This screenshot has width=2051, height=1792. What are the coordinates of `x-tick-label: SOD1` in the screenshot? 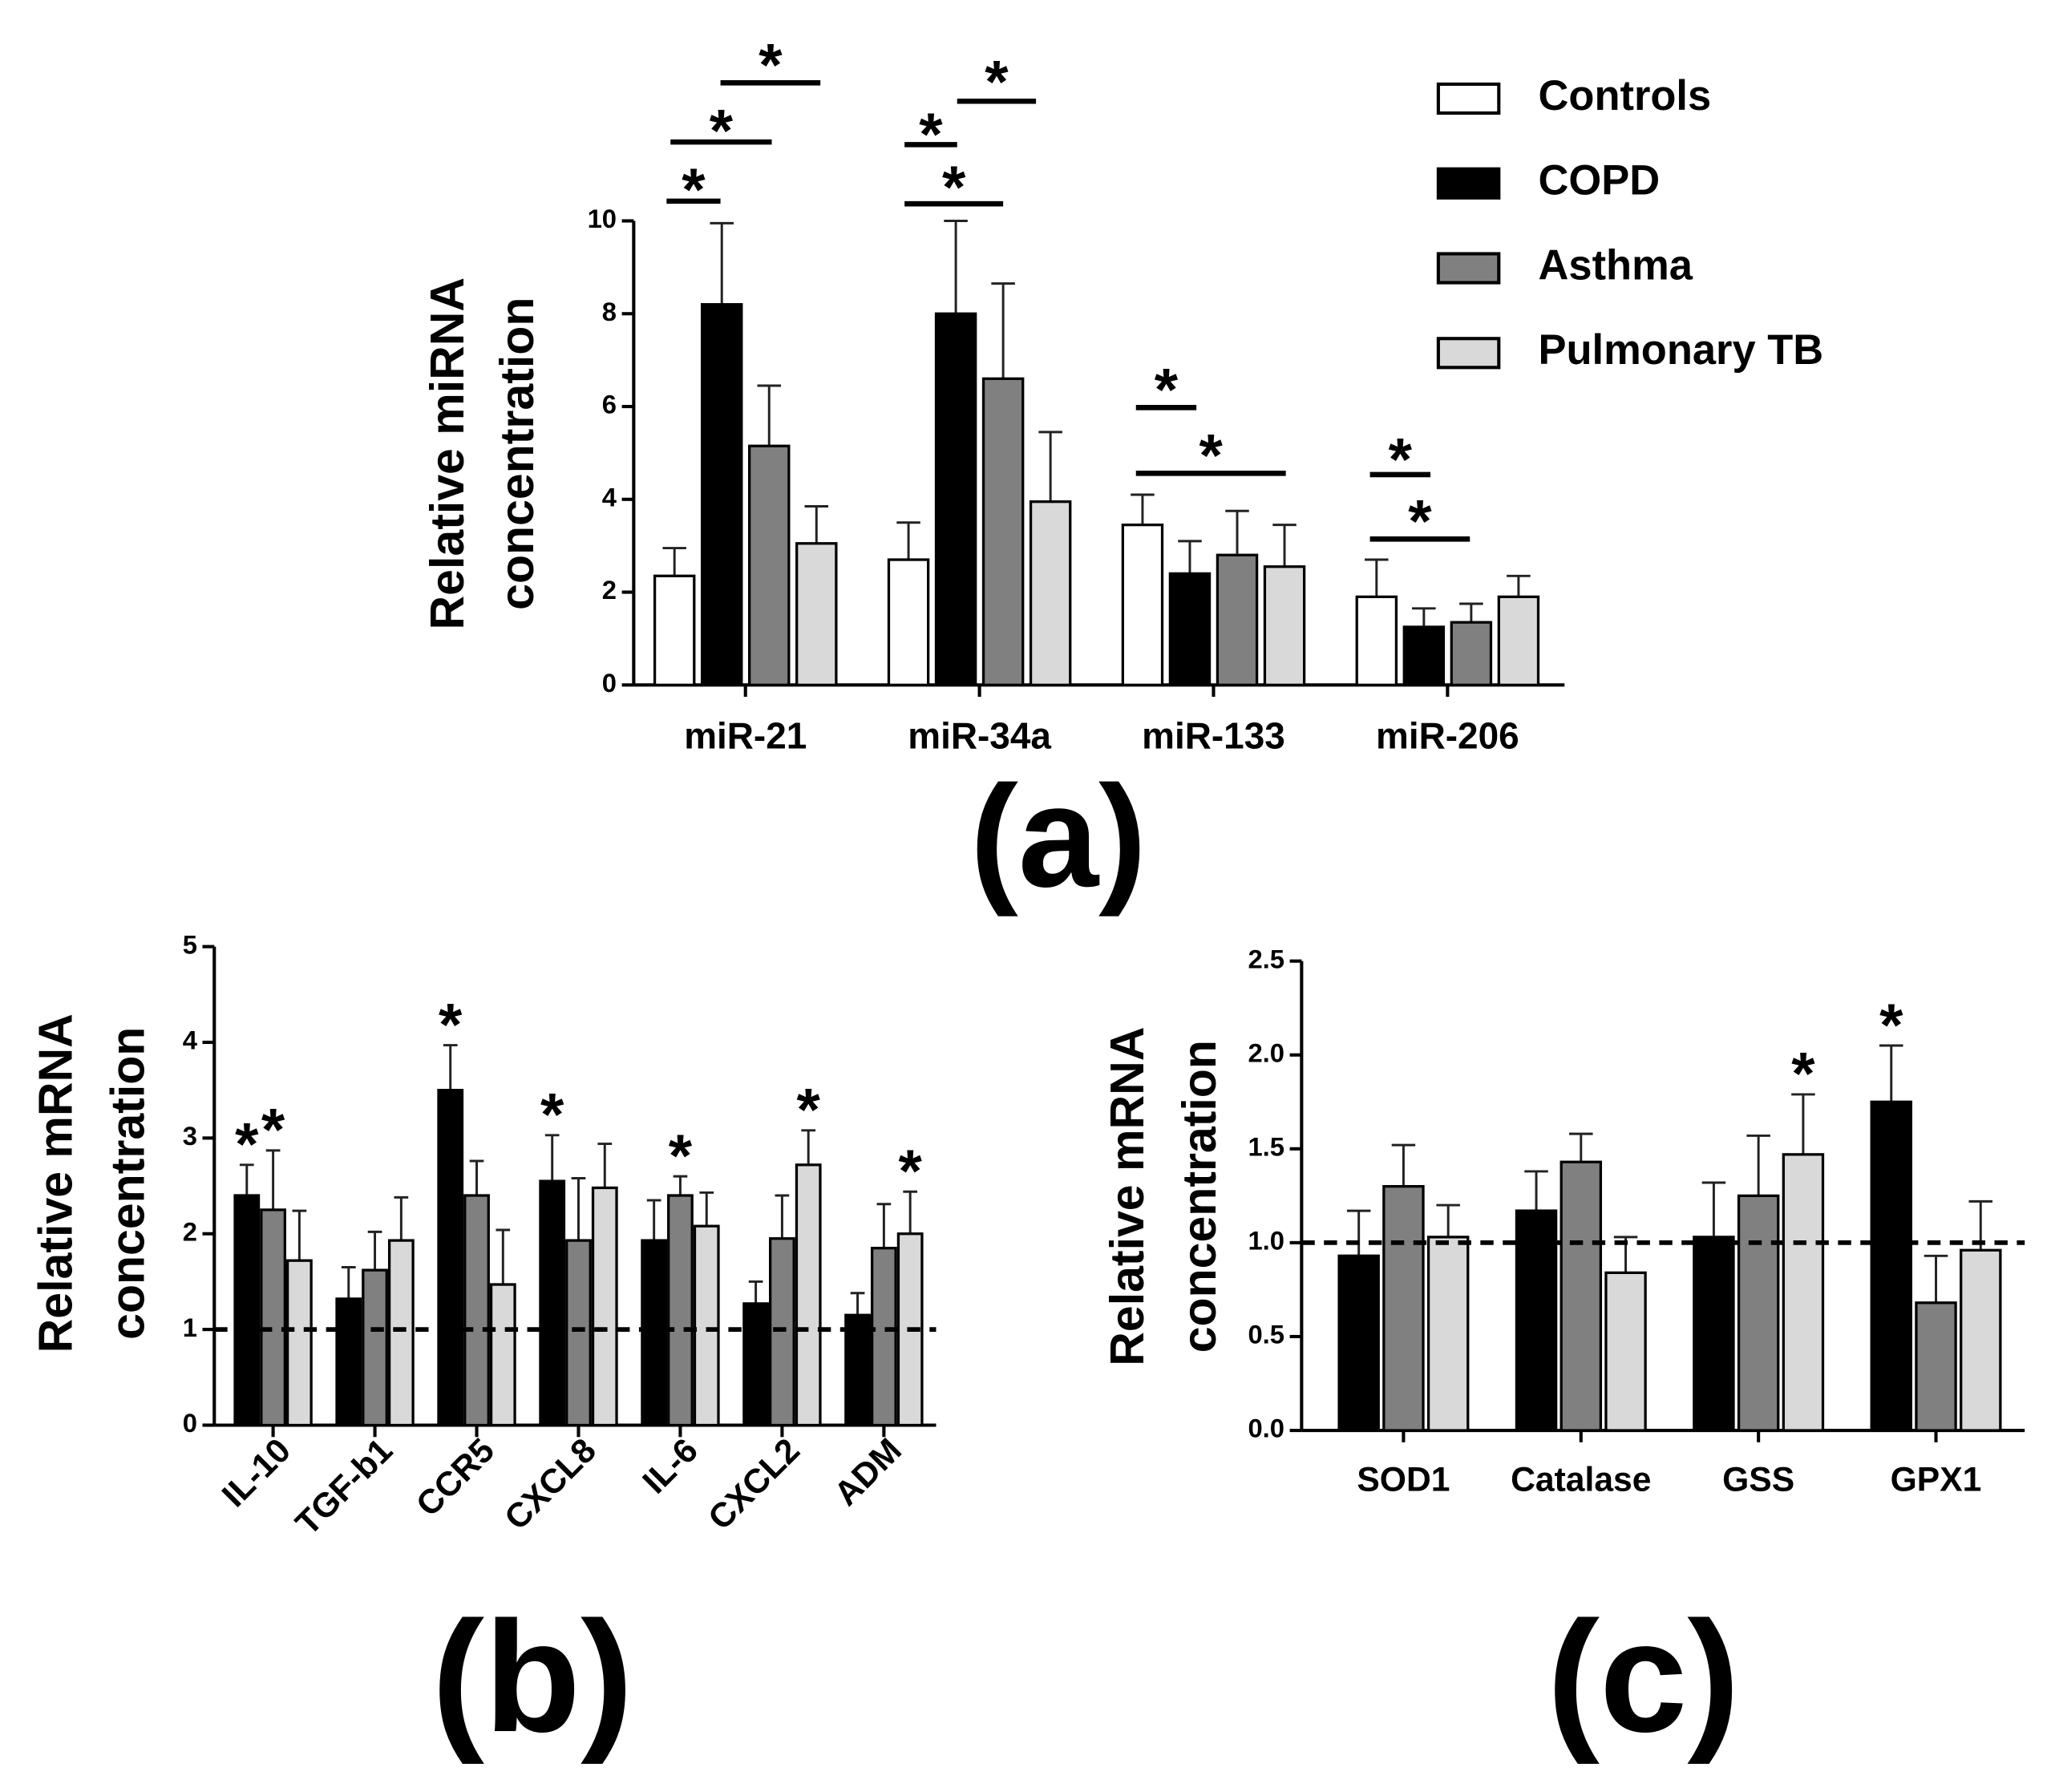 It's located at (1403, 1479).